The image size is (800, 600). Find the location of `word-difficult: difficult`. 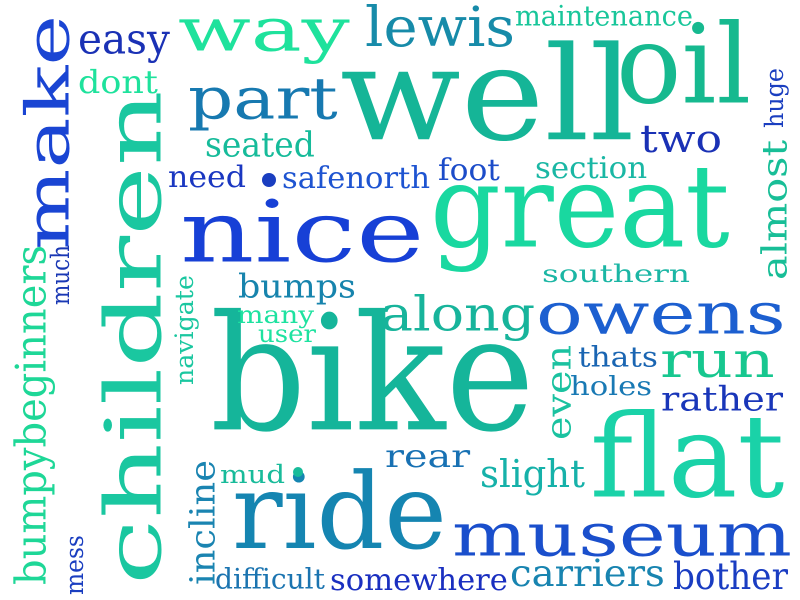

word-difficult: difficult is located at coordinates (270, 579).